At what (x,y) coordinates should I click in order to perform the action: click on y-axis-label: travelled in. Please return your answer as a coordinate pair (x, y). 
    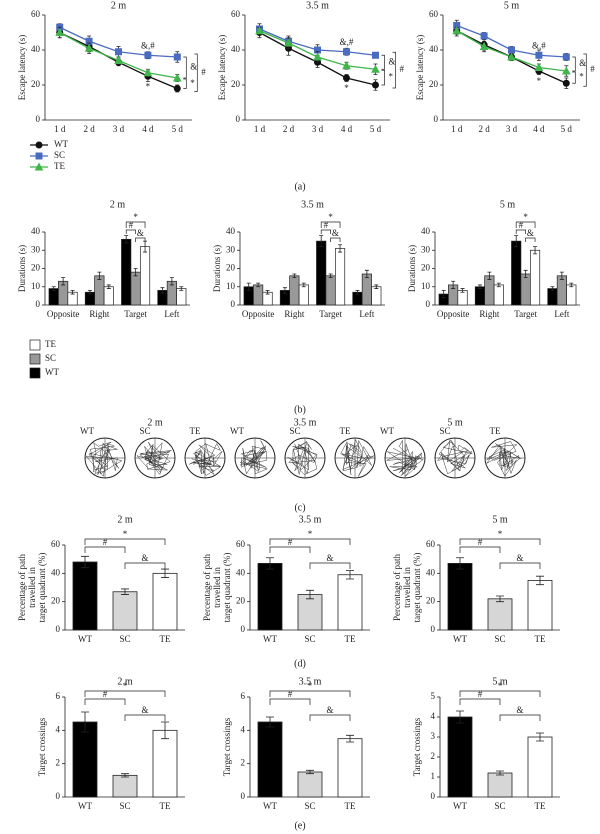
    Looking at the image, I should click on (32, 587).